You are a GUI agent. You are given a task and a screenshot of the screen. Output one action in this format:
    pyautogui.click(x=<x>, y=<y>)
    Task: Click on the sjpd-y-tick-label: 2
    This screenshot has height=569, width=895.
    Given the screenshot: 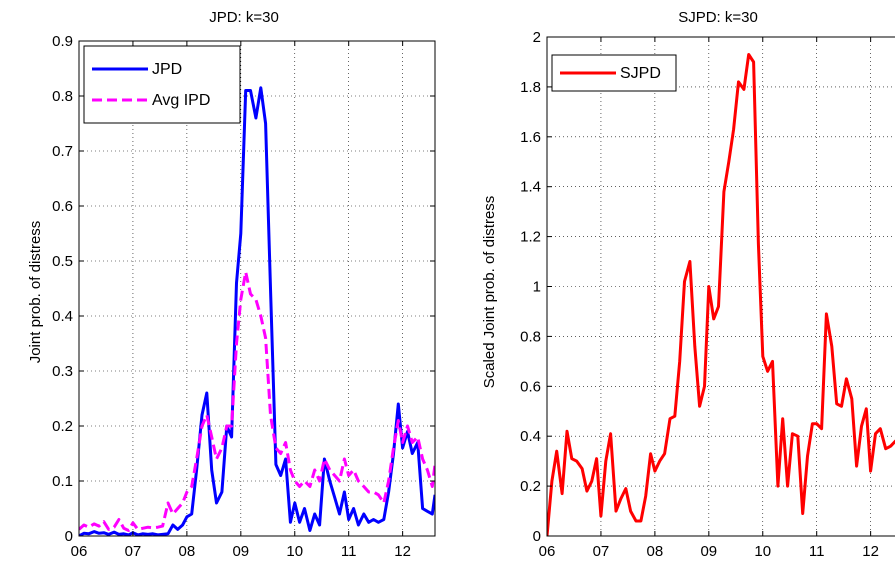 What is the action you would take?
    pyautogui.click(x=537, y=37)
    